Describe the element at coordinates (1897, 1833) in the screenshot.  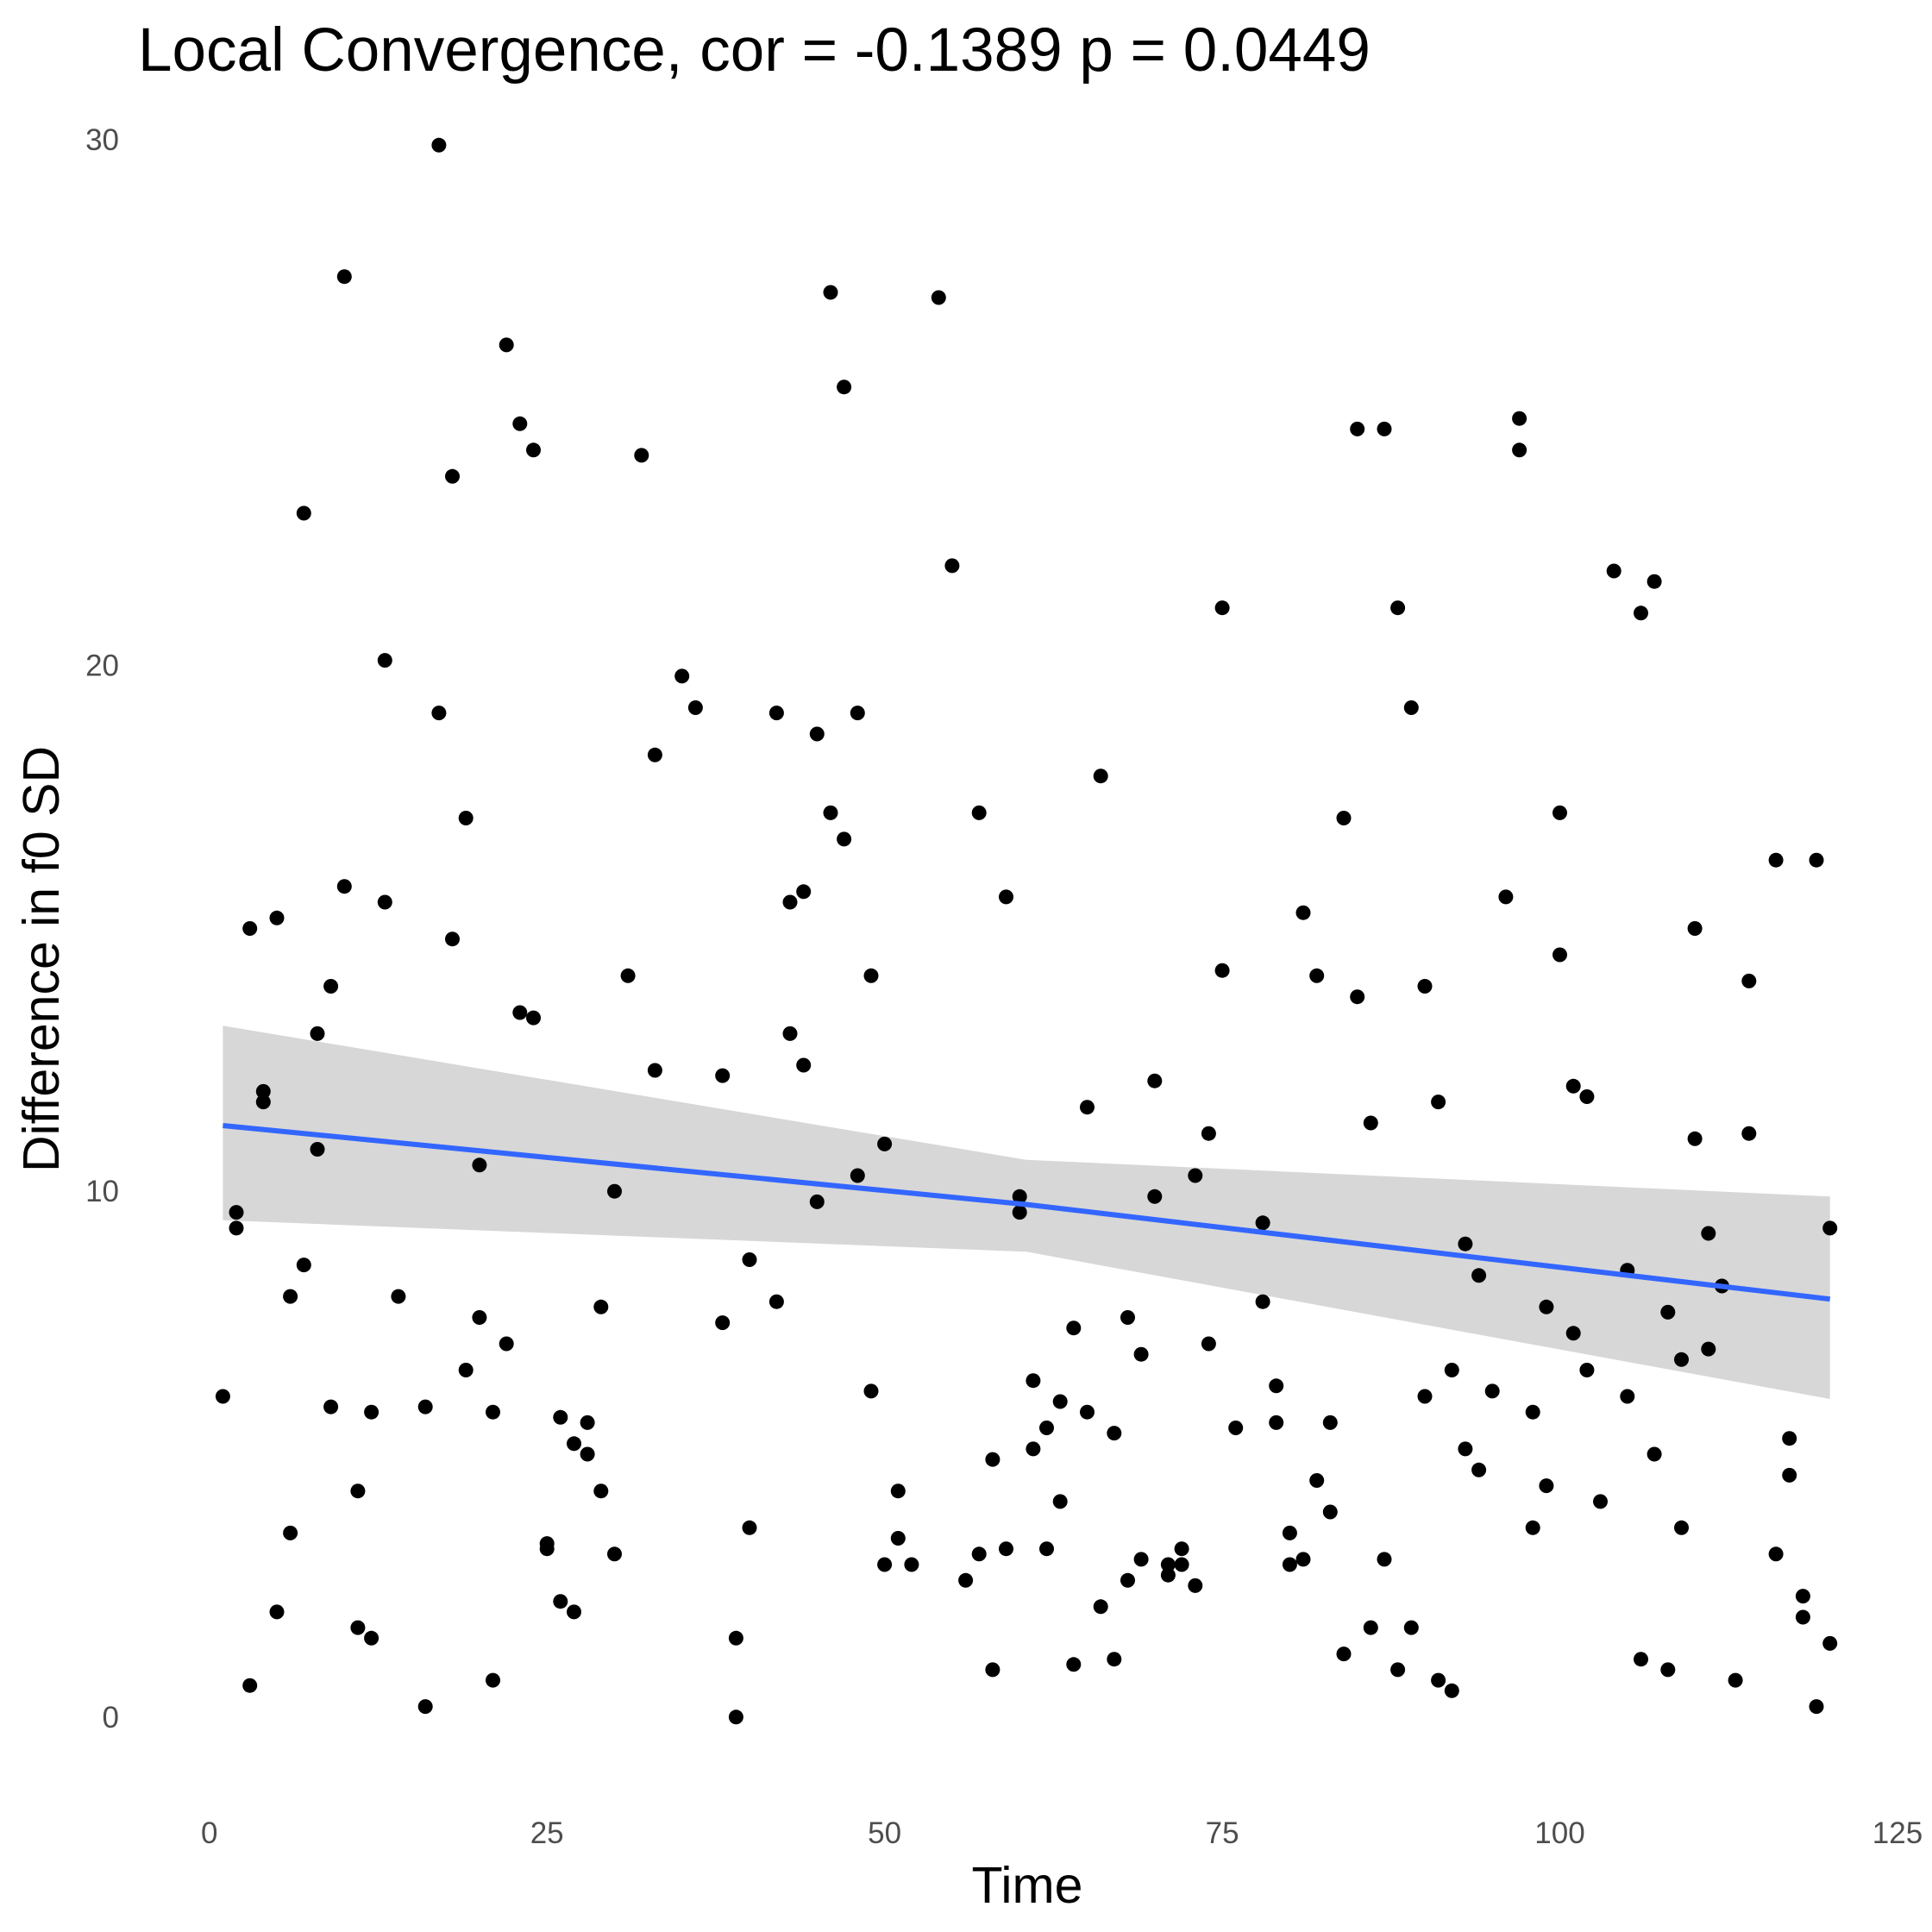
I see `x-tick-label: 125` at that location.